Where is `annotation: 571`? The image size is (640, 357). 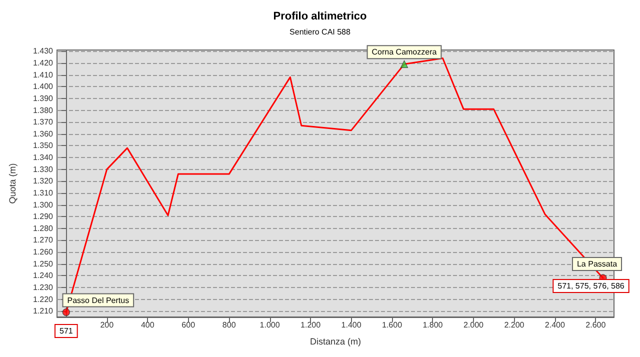
annotation: 571 is located at coordinates (66, 331).